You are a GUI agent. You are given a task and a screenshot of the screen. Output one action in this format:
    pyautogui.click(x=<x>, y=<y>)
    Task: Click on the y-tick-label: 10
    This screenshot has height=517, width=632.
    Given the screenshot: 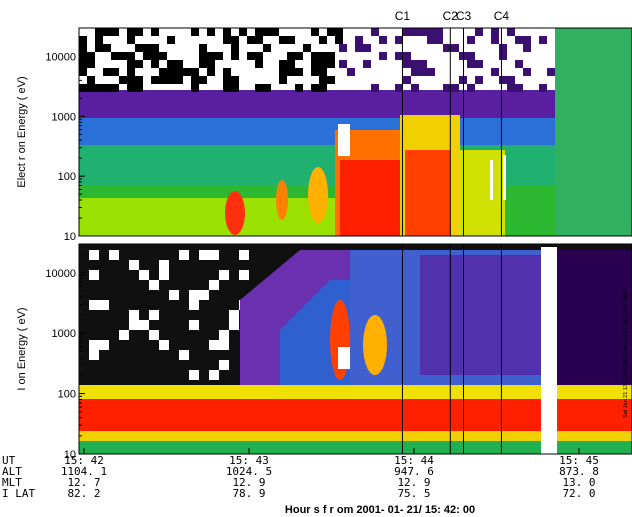 What is the action you would take?
    pyautogui.click(x=70, y=237)
    